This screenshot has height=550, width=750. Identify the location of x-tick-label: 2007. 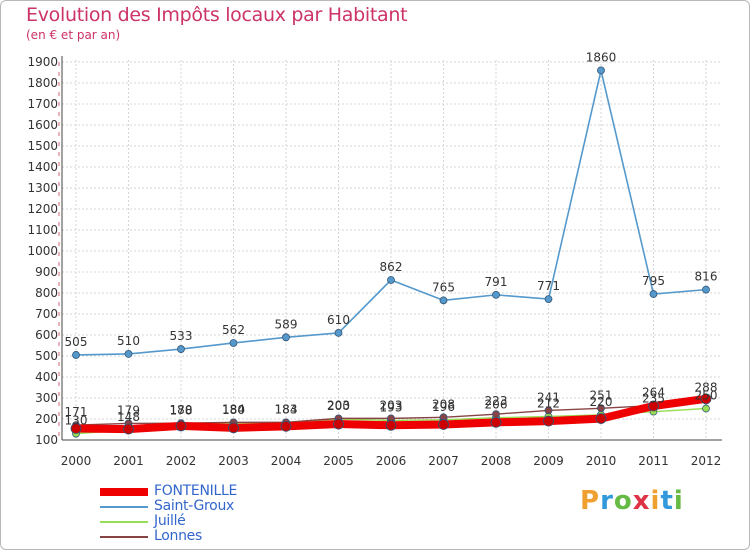
(443, 461).